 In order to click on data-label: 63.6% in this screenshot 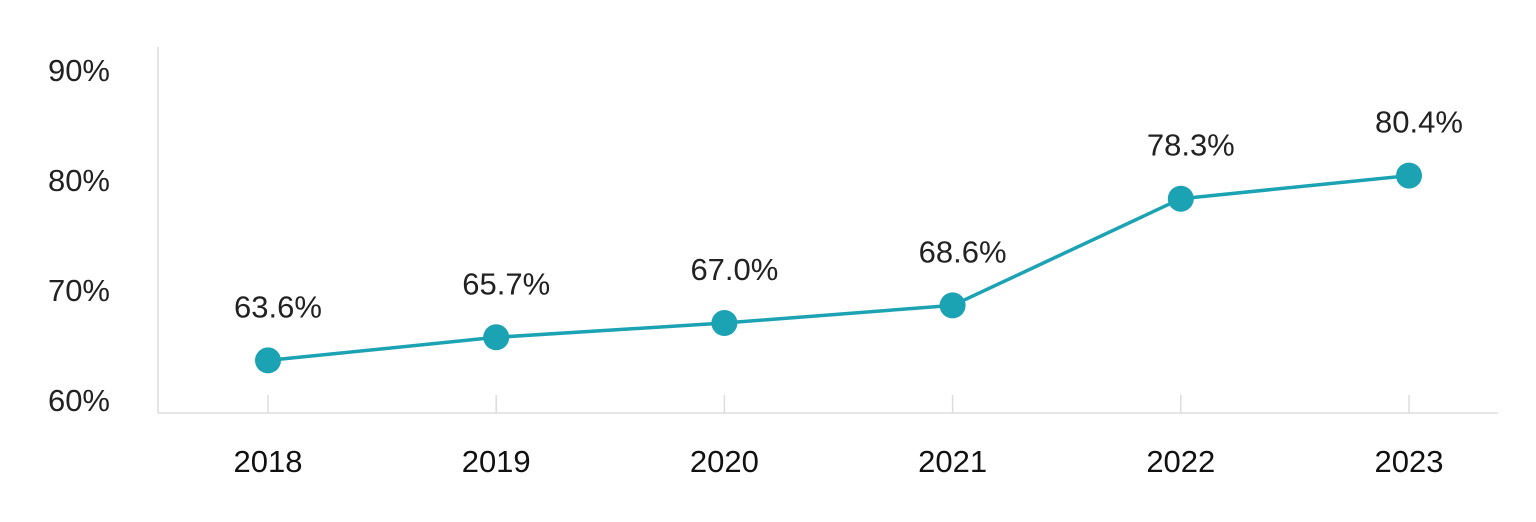, I will do `click(278, 306)`.